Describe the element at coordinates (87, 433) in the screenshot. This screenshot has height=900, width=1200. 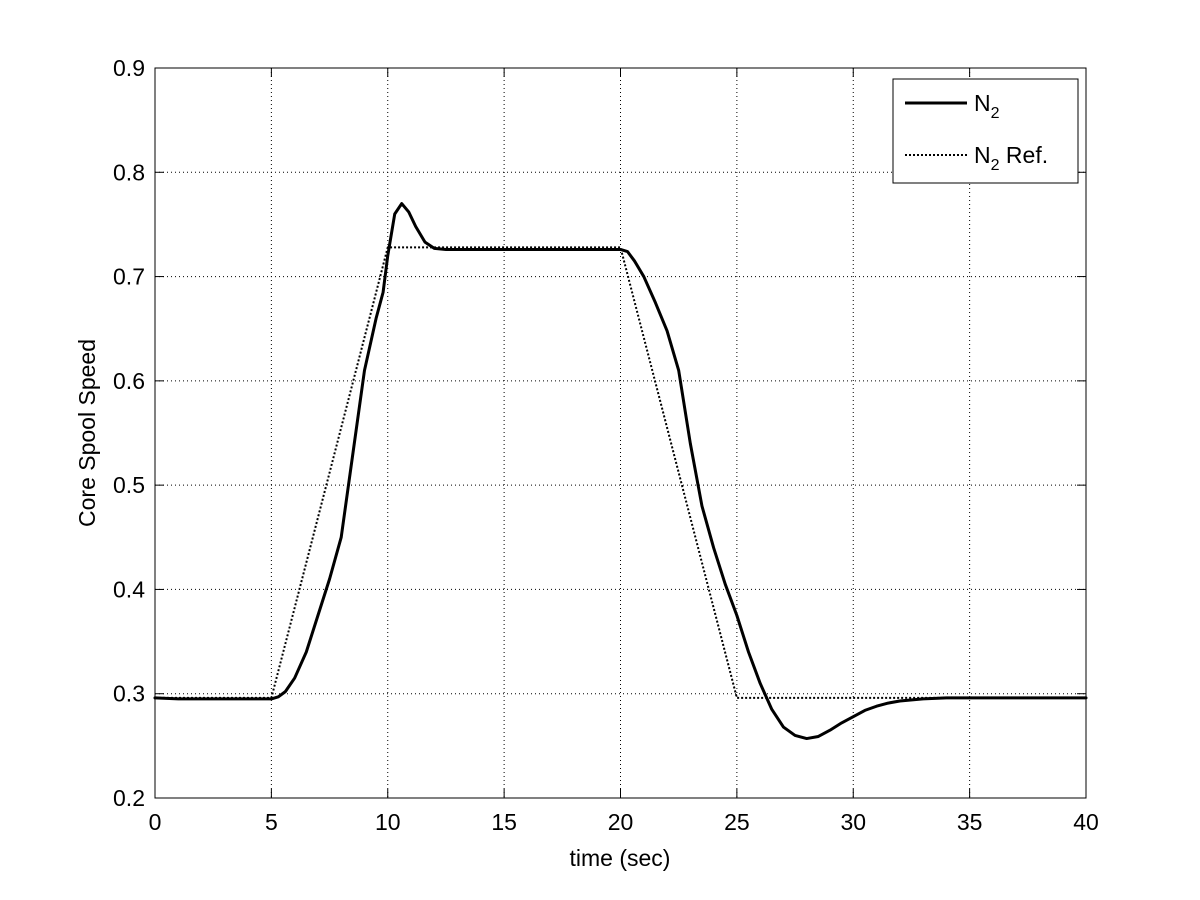
I see `y-axis-label: Core Spool Speed` at that location.